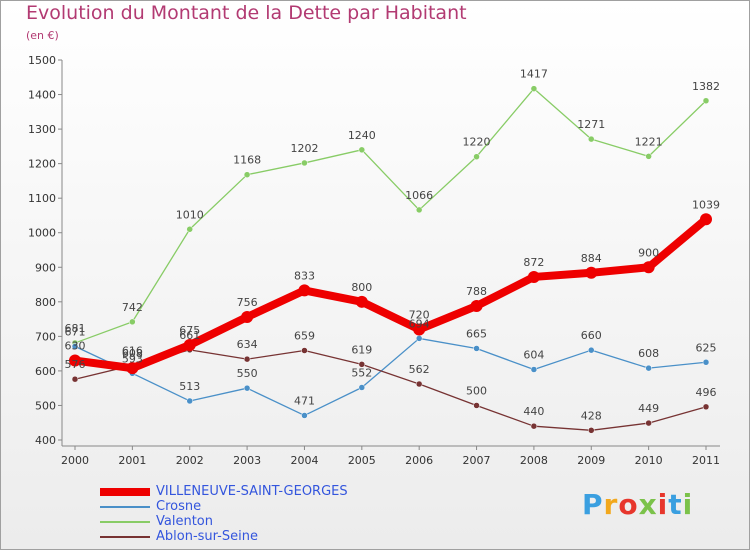 The height and width of the screenshot is (550, 750). What do you see at coordinates (247, 160) in the screenshot?
I see `data-label: 1168` at bounding box center [247, 160].